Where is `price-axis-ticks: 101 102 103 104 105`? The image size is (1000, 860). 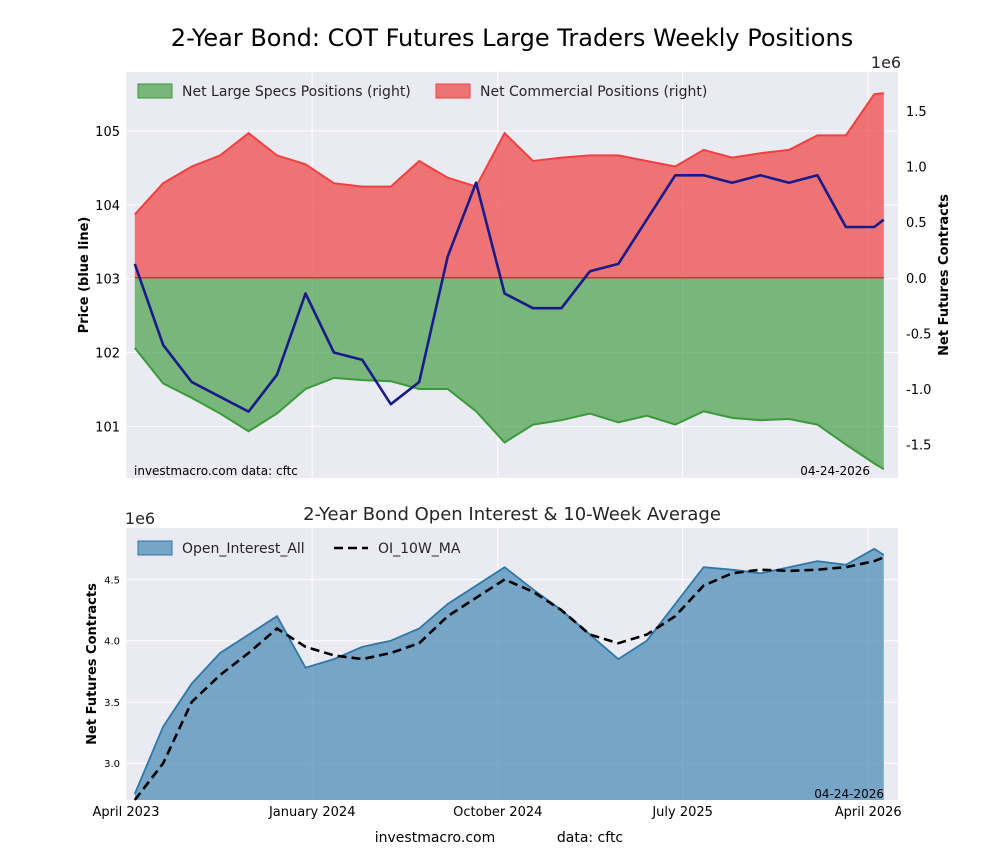 price-axis-ticks: 101 102 103 104 105 is located at coordinates (107, 280).